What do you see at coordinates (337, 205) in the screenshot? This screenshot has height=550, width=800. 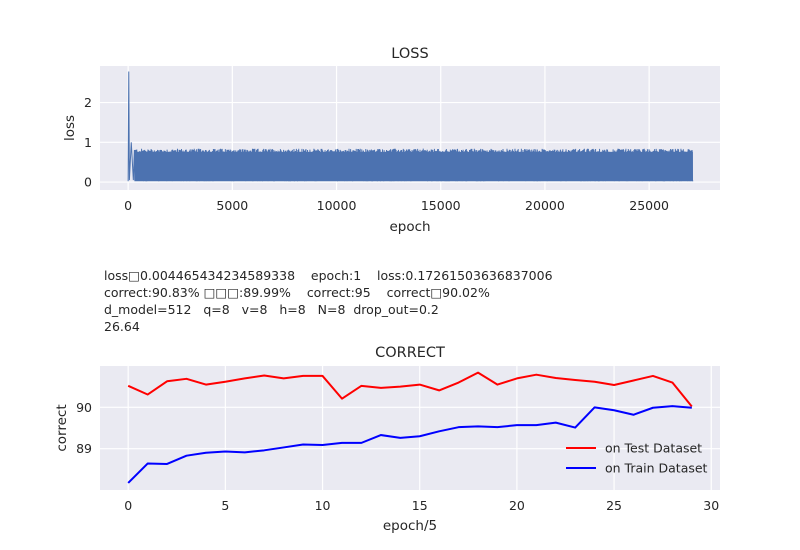 I see `loss-x-tick-label: 10000` at bounding box center [337, 205].